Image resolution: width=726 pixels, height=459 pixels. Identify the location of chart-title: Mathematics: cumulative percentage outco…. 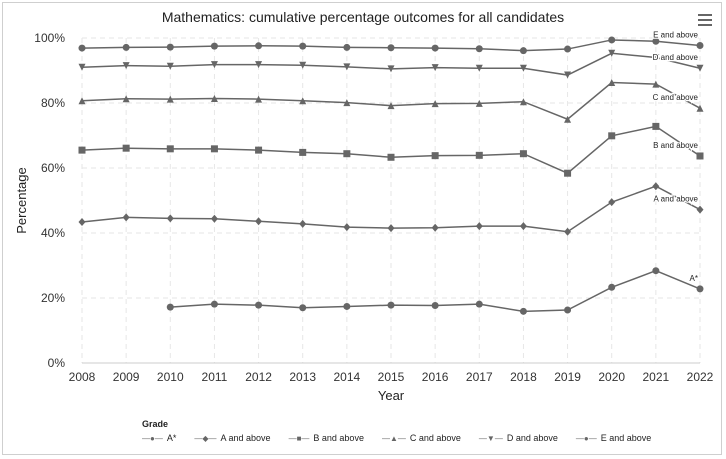
(363, 17).